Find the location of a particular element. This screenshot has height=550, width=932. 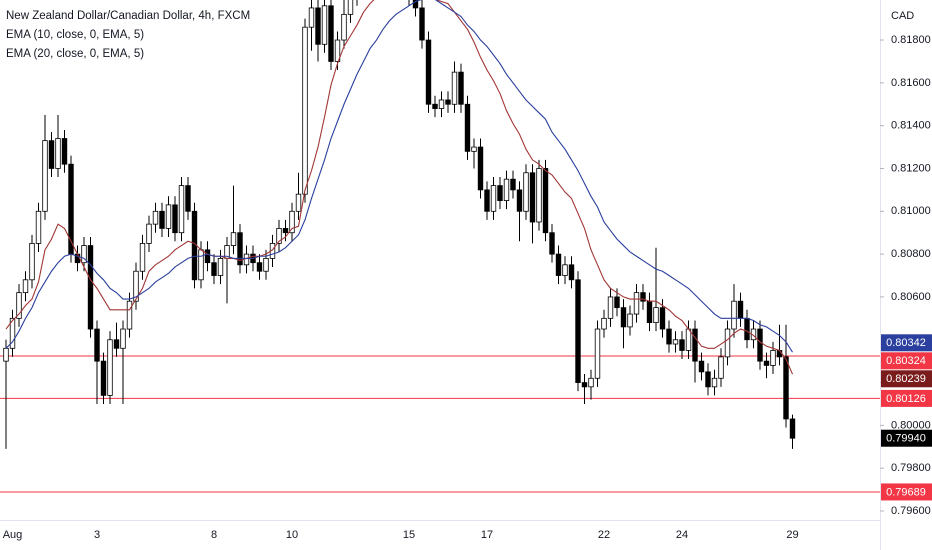

x-tick-label: 3 is located at coordinates (97, 535).